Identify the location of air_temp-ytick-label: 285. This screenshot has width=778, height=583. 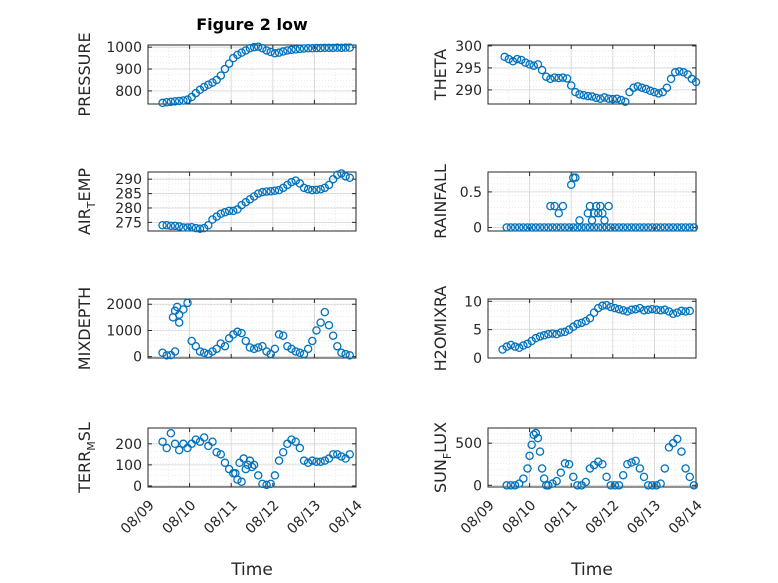
(128, 195).